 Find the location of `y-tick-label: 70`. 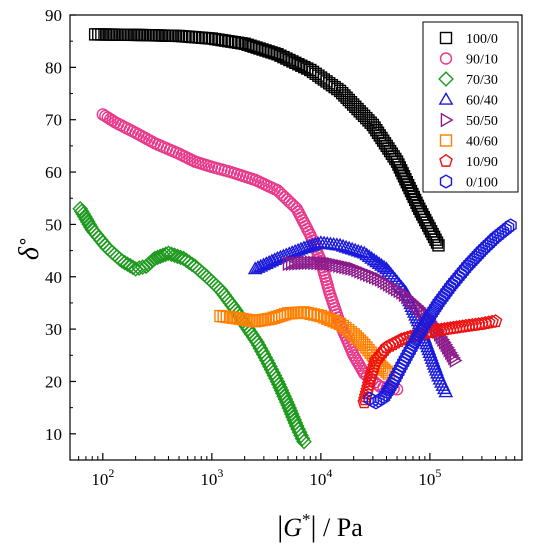

y-tick-label: 70 is located at coordinates (53, 120).